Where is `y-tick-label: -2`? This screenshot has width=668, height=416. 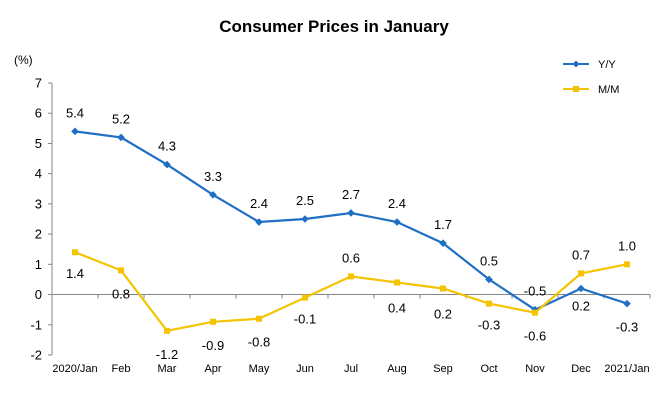 y-tick-label: -2 is located at coordinates (36, 355).